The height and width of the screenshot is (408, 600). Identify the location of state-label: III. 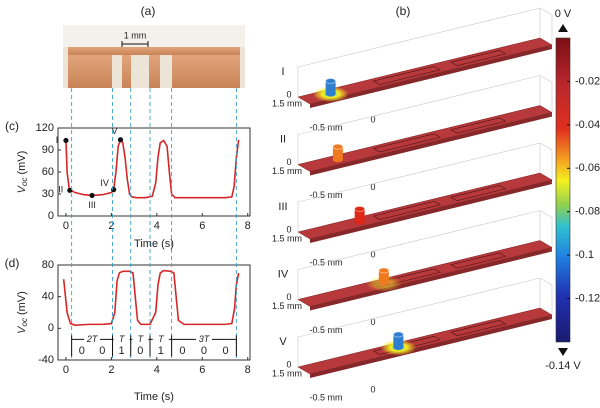
(92, 205).